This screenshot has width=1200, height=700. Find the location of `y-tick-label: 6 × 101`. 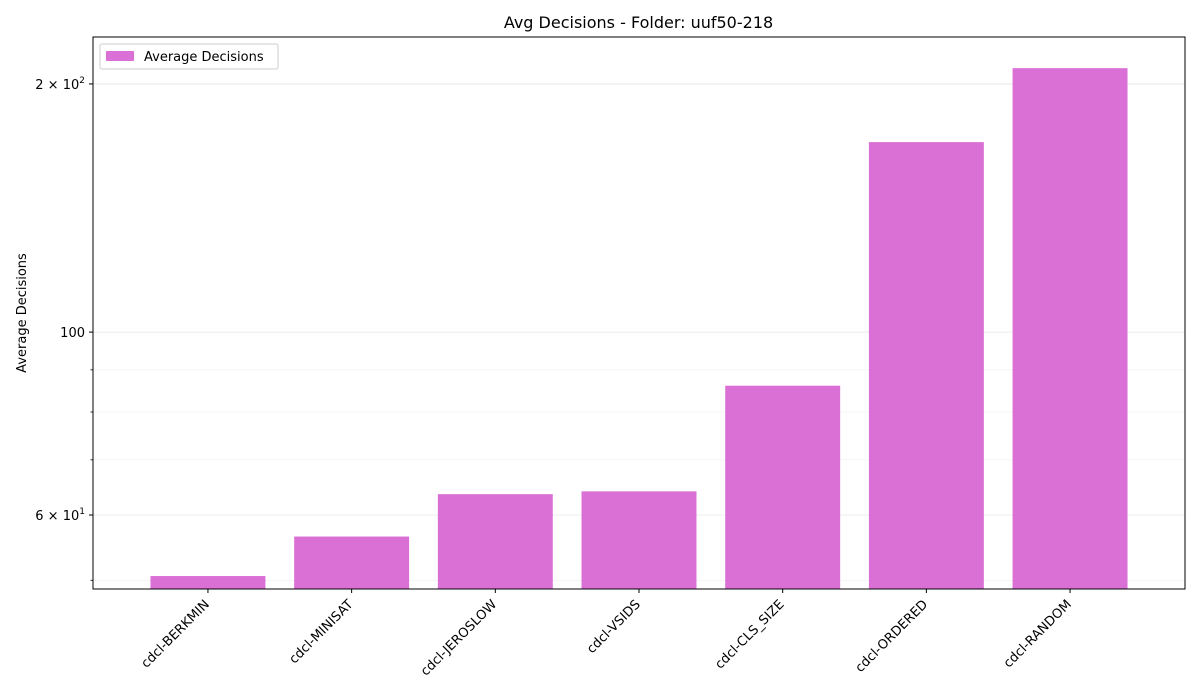

y-tick-label: 6 × 101 is located at coordinates (60, 515).